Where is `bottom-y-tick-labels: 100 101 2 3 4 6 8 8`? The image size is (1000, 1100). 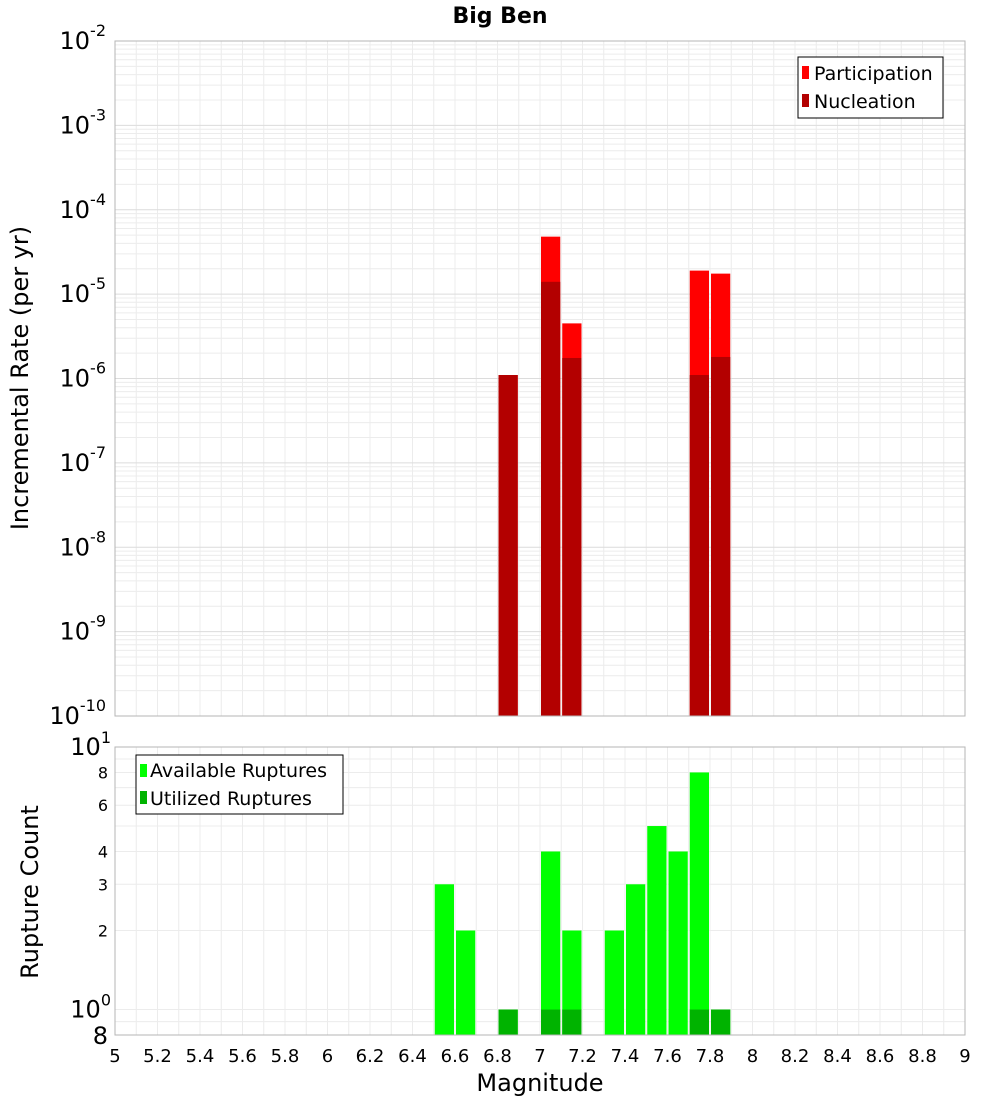
bottom-y-tick-labels: 100 101 2 3 4 6 8 8 is located at coordinates (90, 889).